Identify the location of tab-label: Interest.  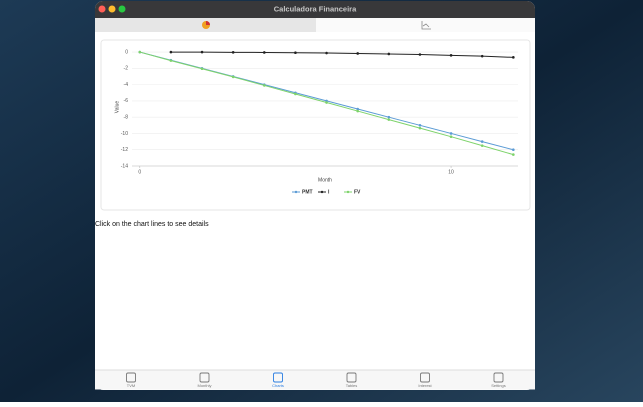
(425, 385).